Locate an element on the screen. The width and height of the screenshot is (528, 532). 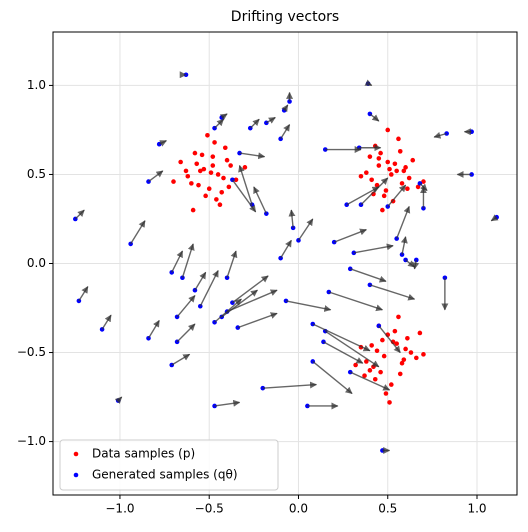
x-tick-label: −1.0 is located at coordinates (119, 509).